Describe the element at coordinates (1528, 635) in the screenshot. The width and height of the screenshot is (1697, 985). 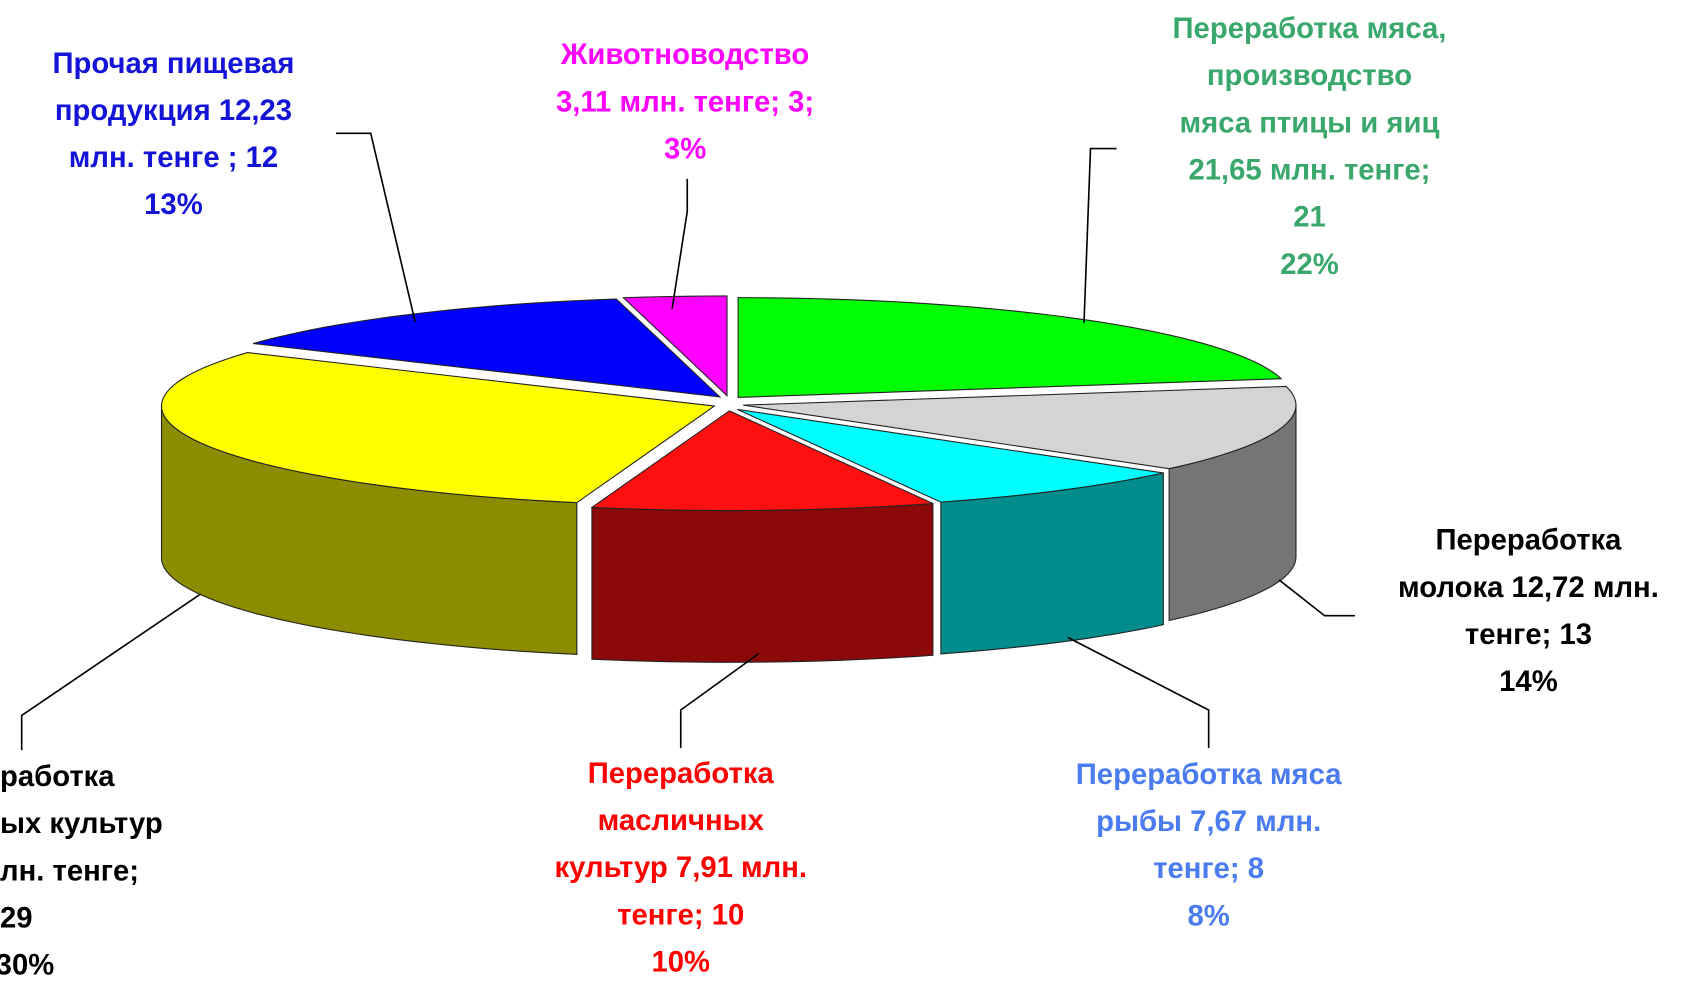
I see `slice-label: тенге; 13` at that location.